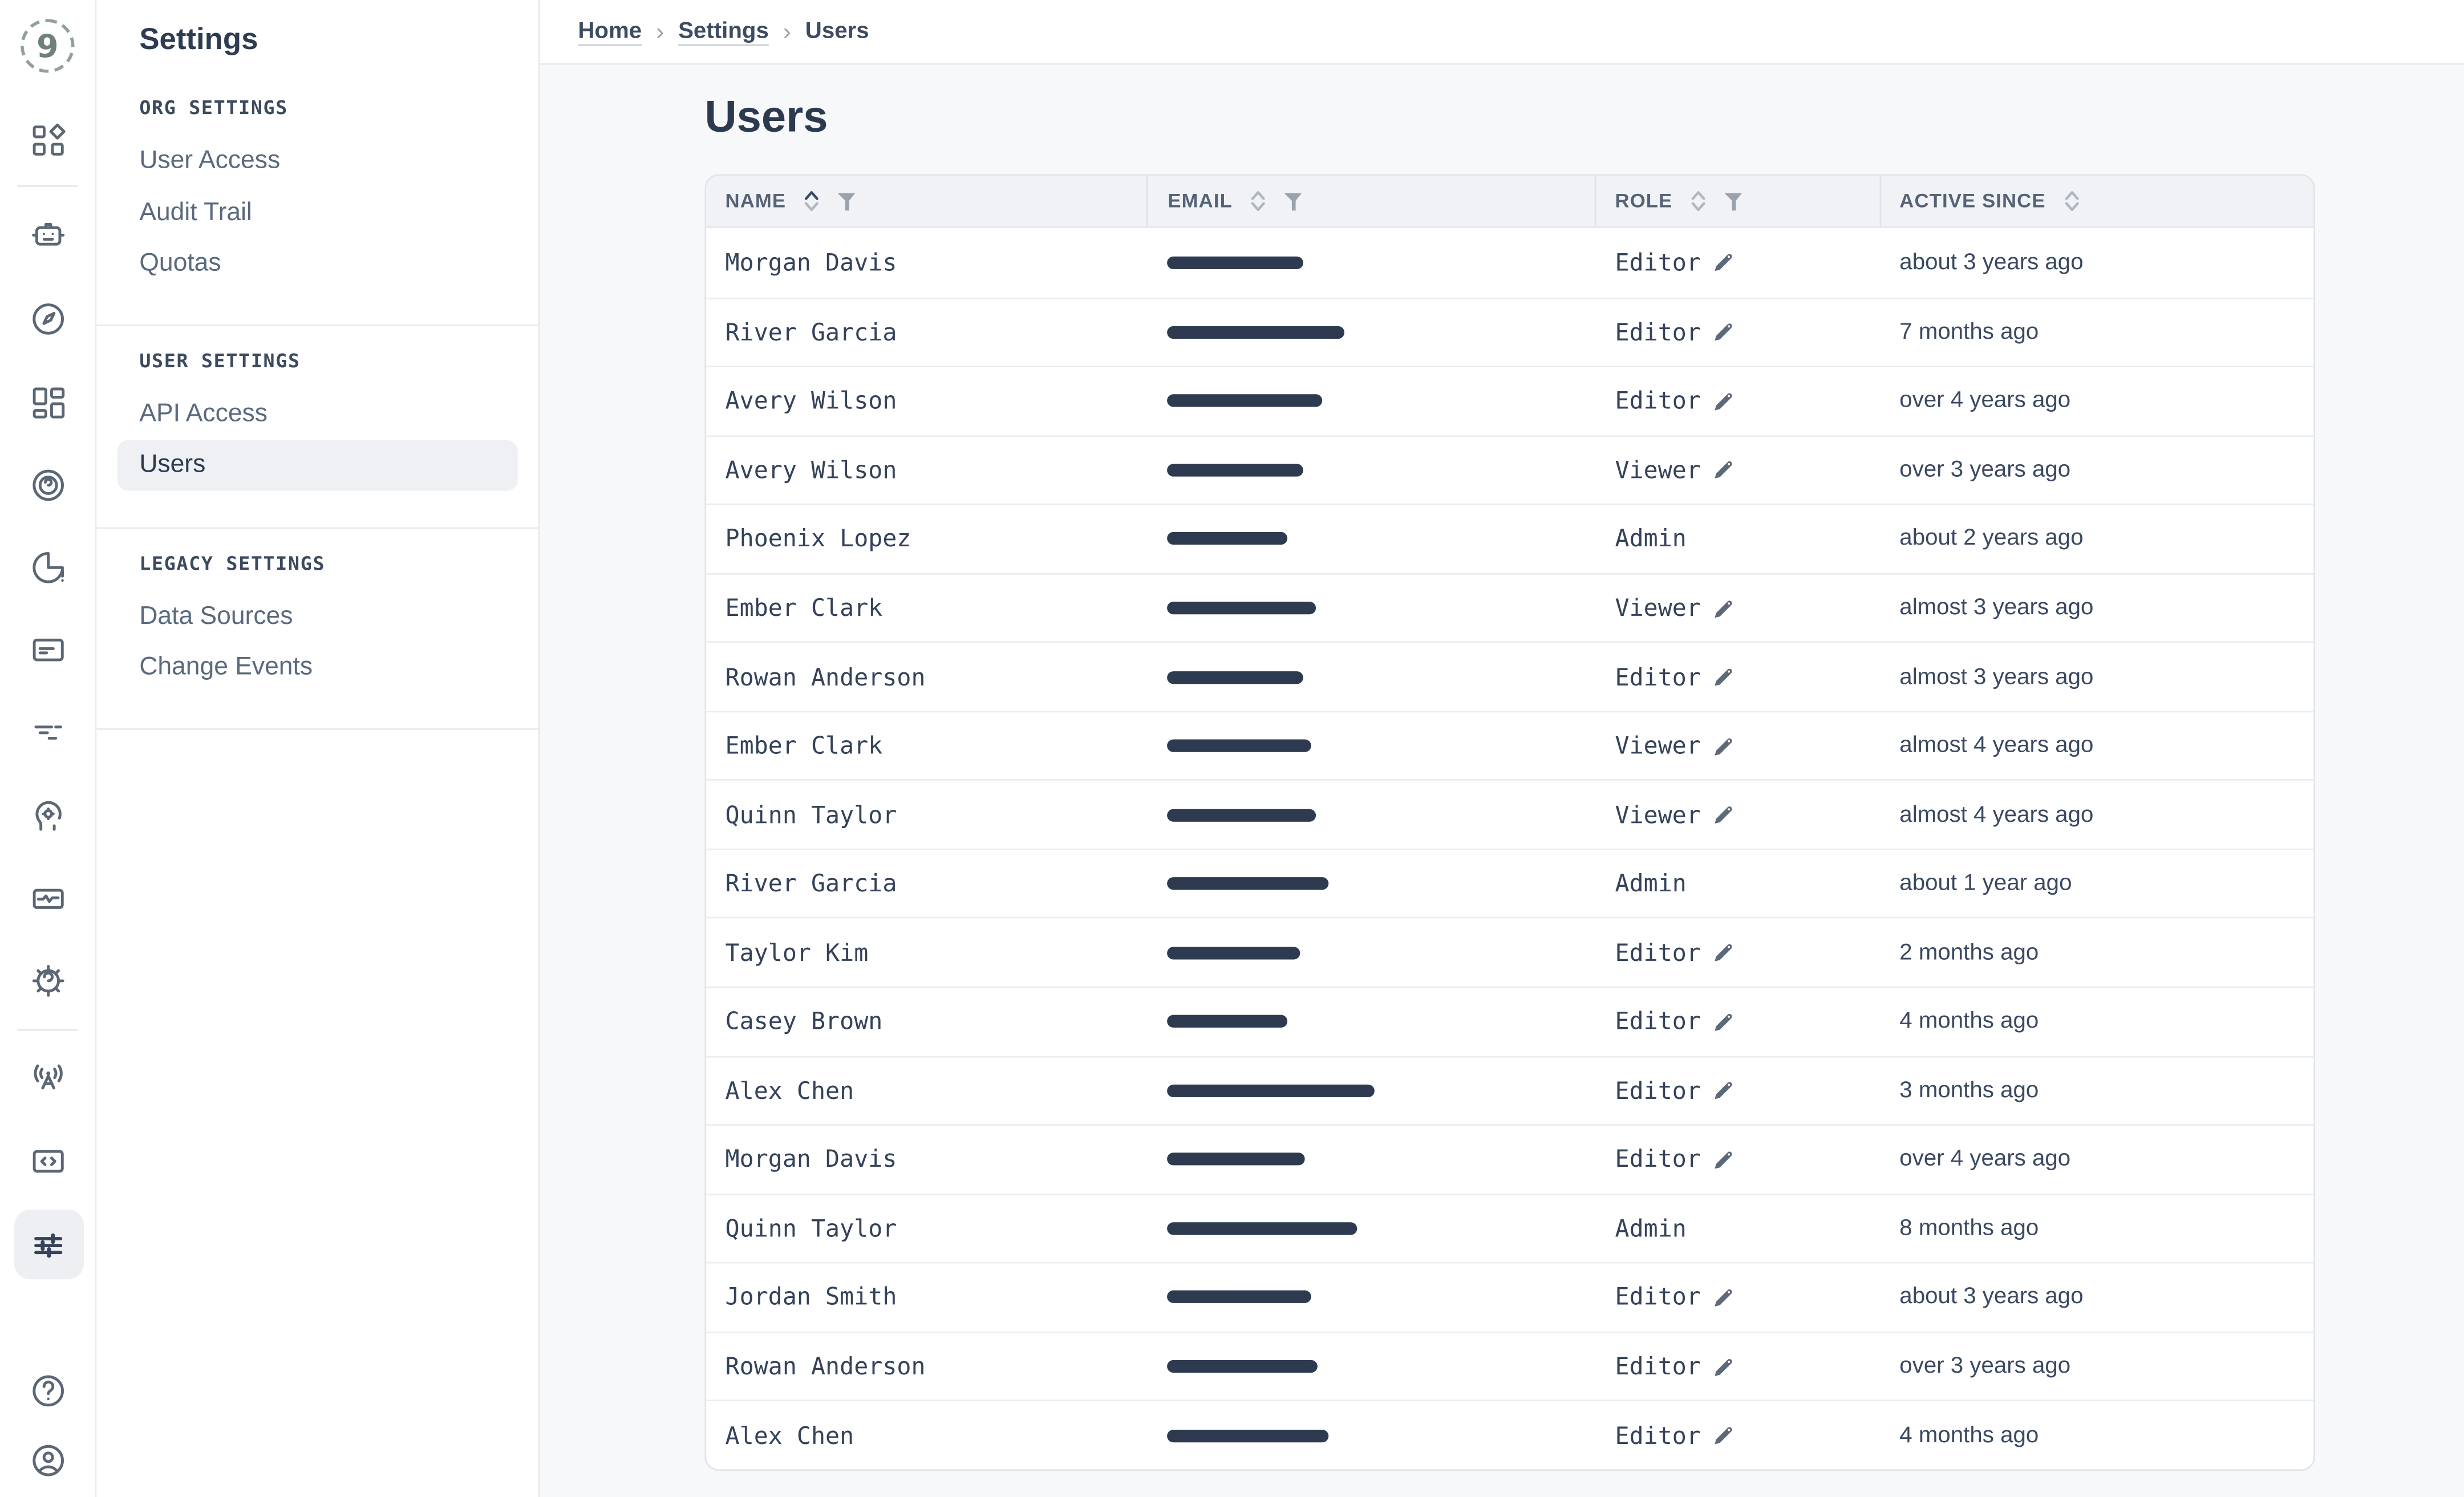 The height and width of the screenshot is (1497, 2464). What do you see at coordinates (928, 201) in the screenshot?
I see `column-header-name: NAME` at bounding box center [928, 201].